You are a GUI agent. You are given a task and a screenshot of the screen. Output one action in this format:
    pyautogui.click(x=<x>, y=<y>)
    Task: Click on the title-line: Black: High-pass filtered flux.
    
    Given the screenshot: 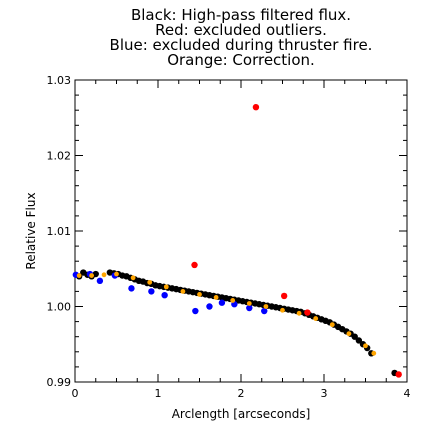 What is the action you would take?
    pyautogui.click(x=241, y=15)
    